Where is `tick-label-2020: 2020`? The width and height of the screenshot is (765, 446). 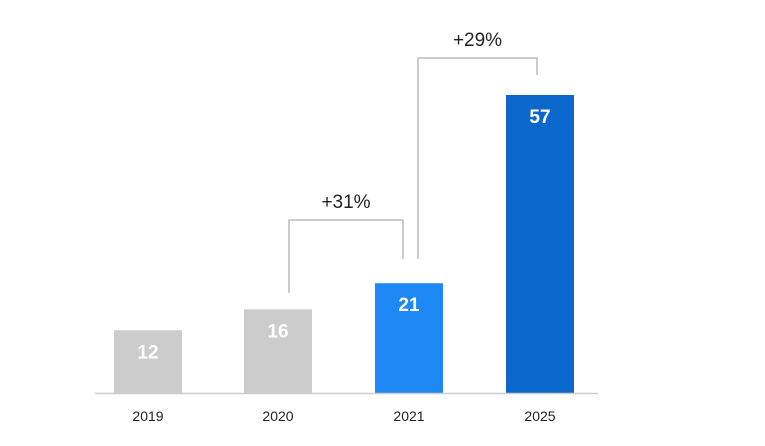 tick-label-2020: 2020 is located at coordinates (277, 416).